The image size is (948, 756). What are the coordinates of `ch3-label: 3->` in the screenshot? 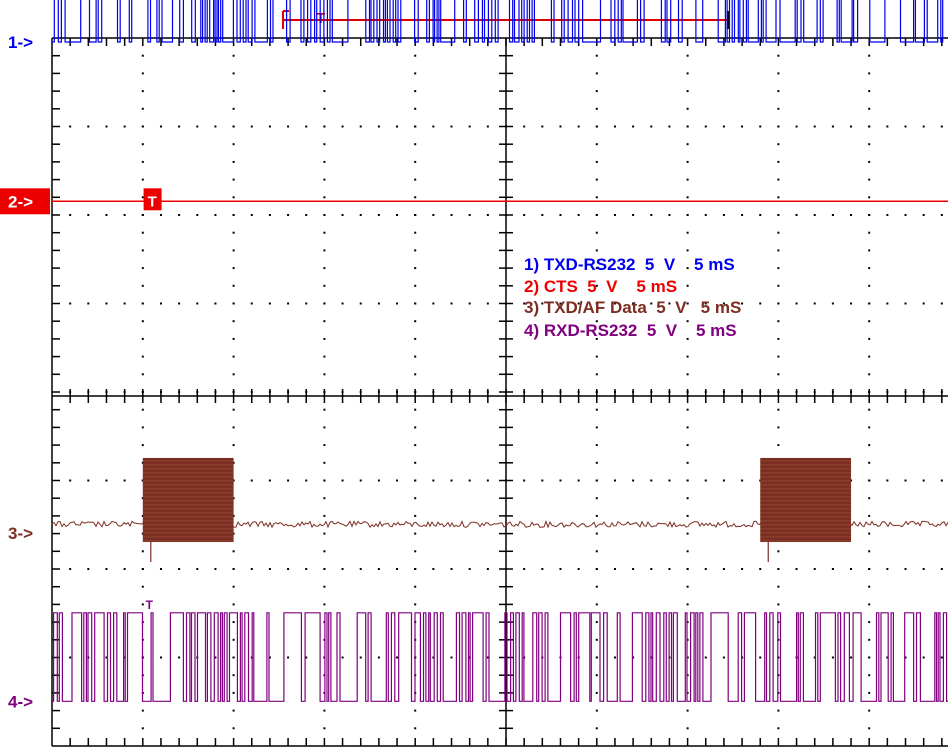 It's located at (20, 533).